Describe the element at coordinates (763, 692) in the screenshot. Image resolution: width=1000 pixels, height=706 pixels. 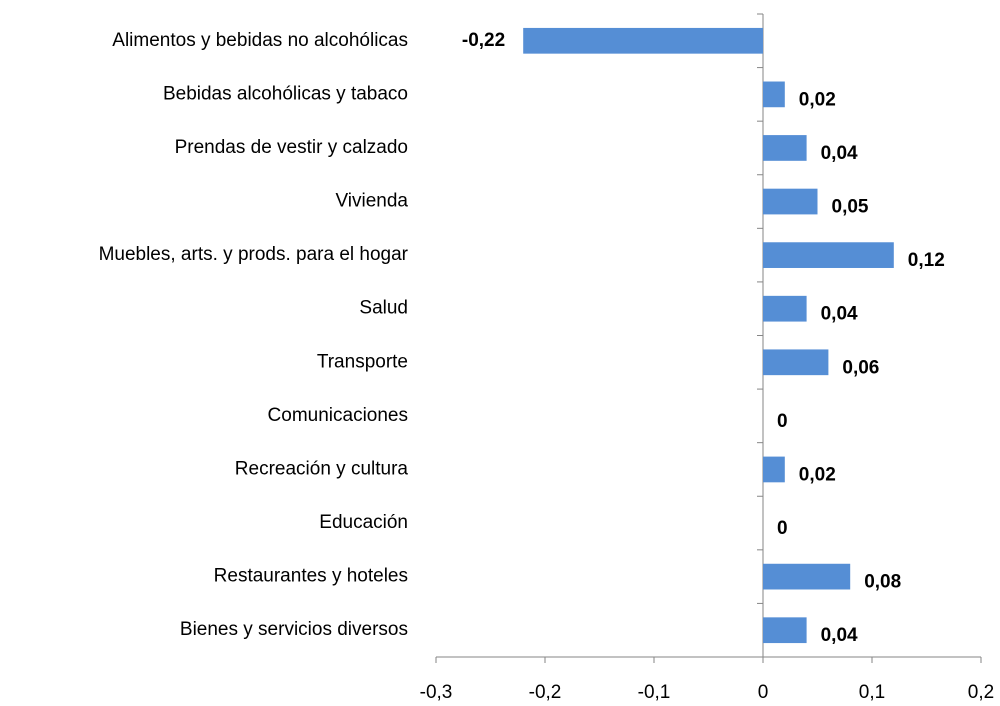
I see `x-tick-label: 0` at that location.